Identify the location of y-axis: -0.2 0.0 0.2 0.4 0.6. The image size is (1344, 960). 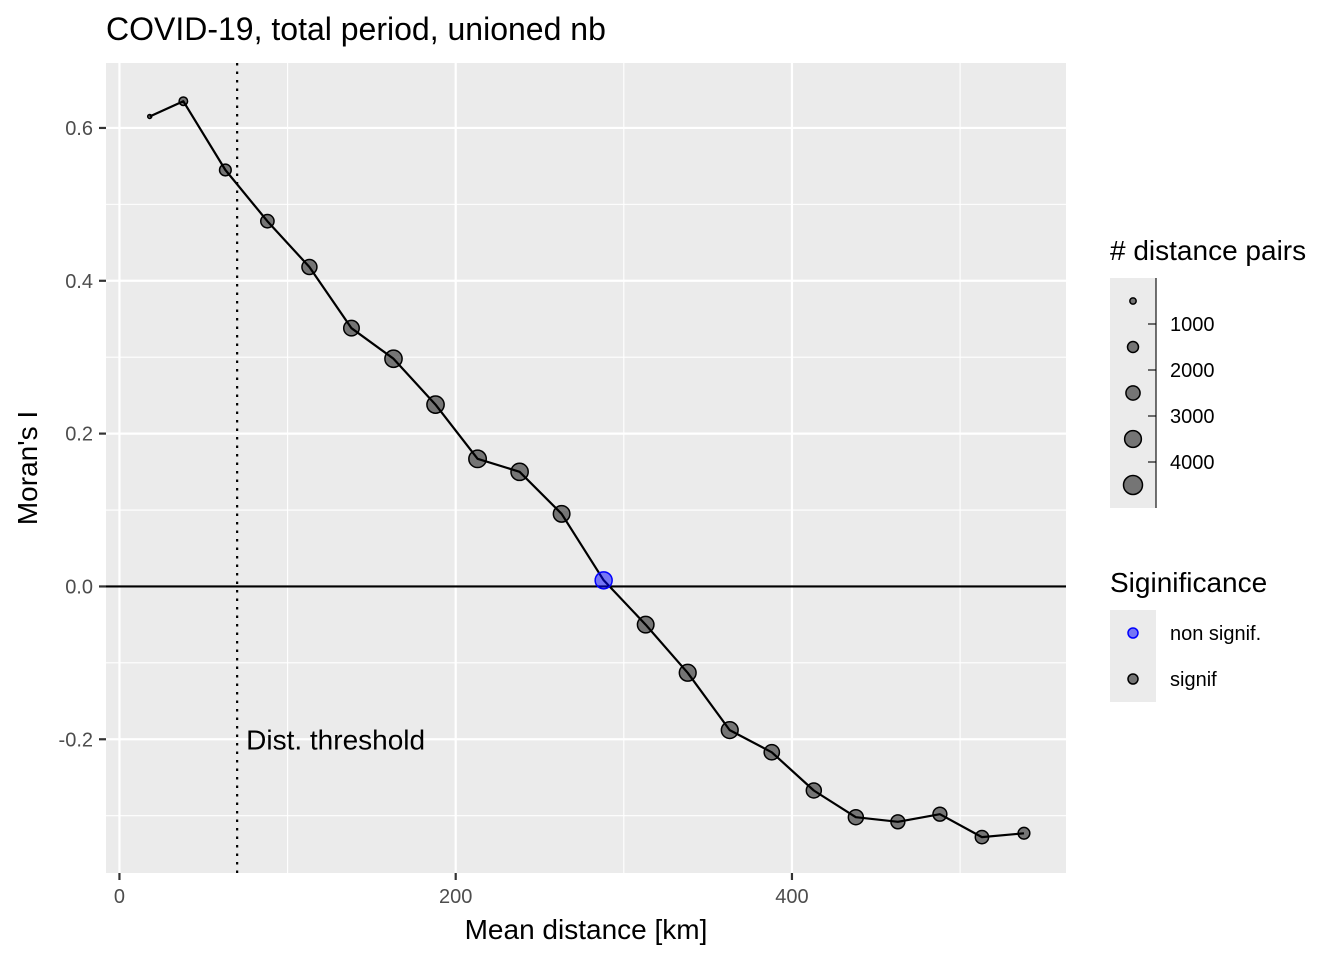
(82, 434).